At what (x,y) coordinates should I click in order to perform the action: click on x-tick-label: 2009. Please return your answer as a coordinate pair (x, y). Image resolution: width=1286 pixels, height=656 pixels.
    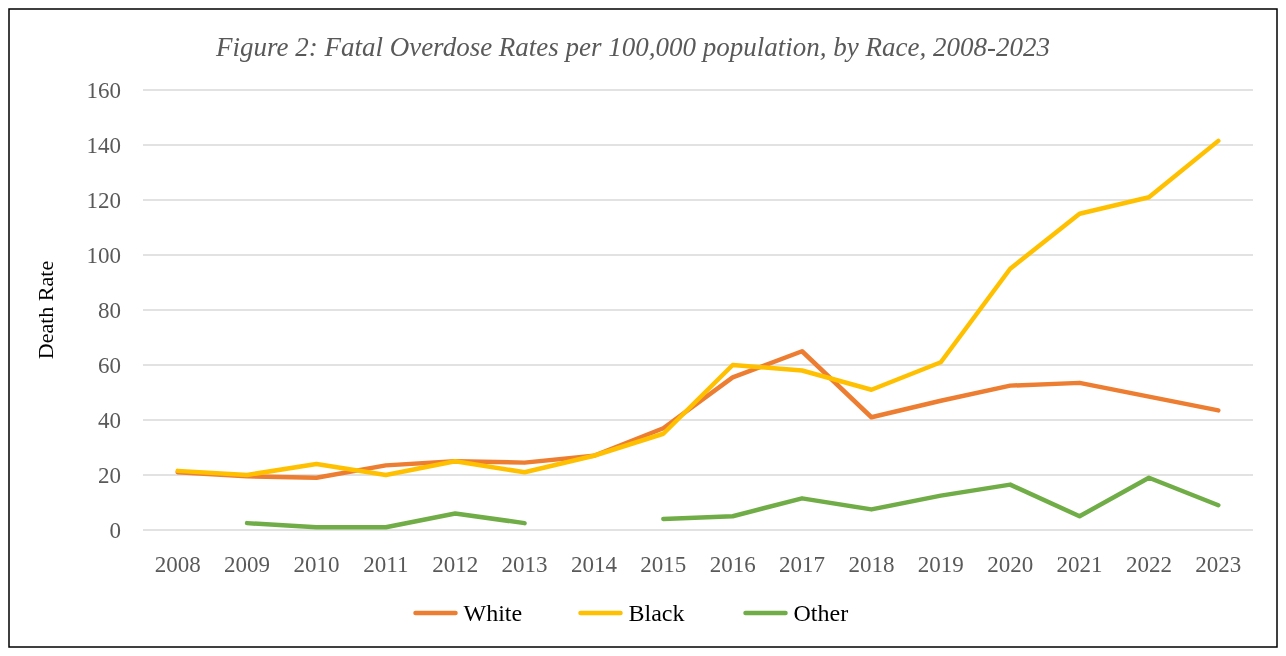
    Looking at the image, I should click on (247, 564).